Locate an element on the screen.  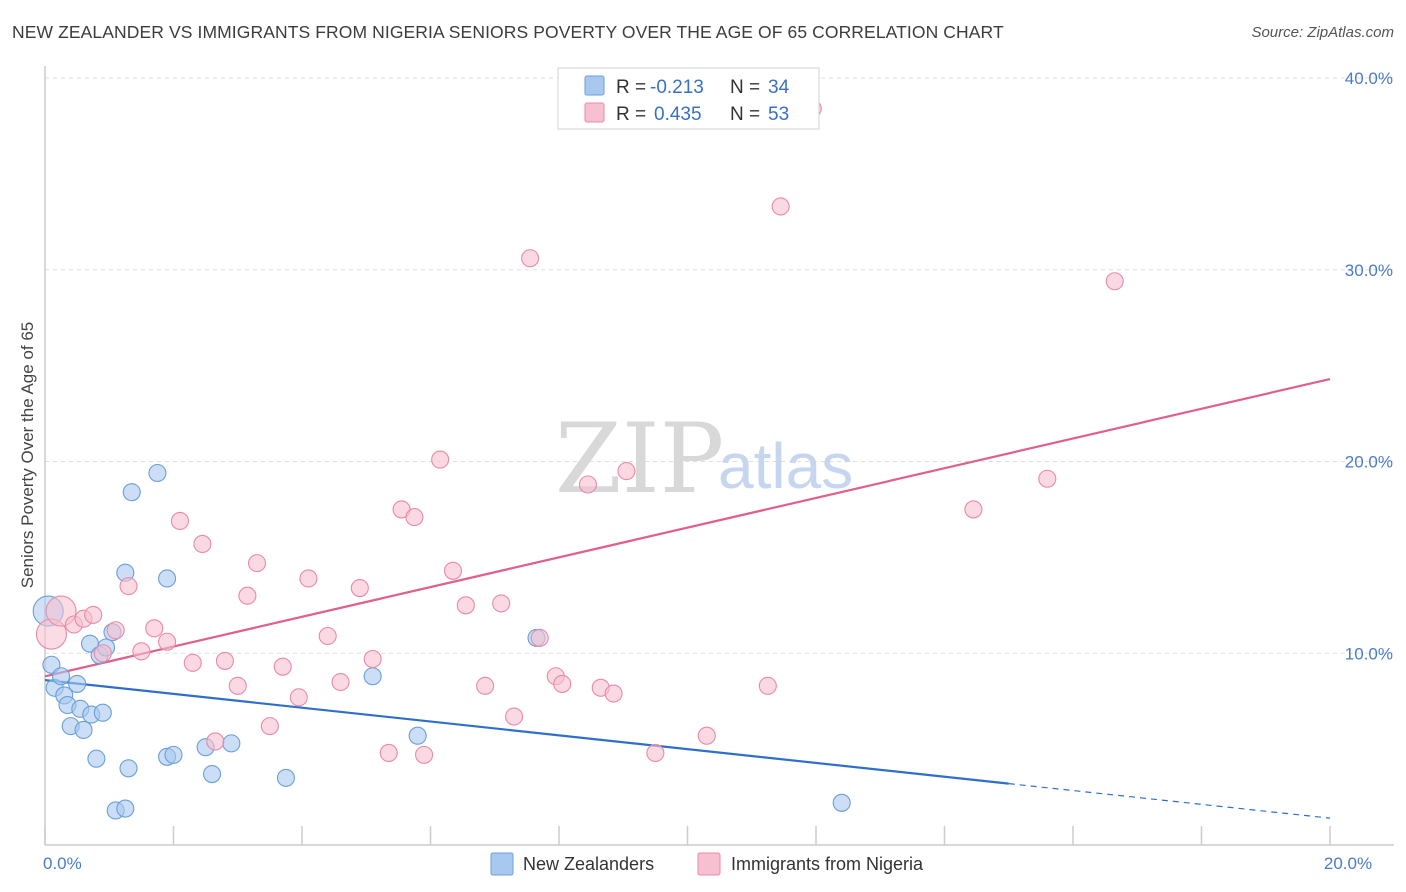
y-axis-title: Seniors Poverty Over the Age of 65 is located at coordinates (27, 455).